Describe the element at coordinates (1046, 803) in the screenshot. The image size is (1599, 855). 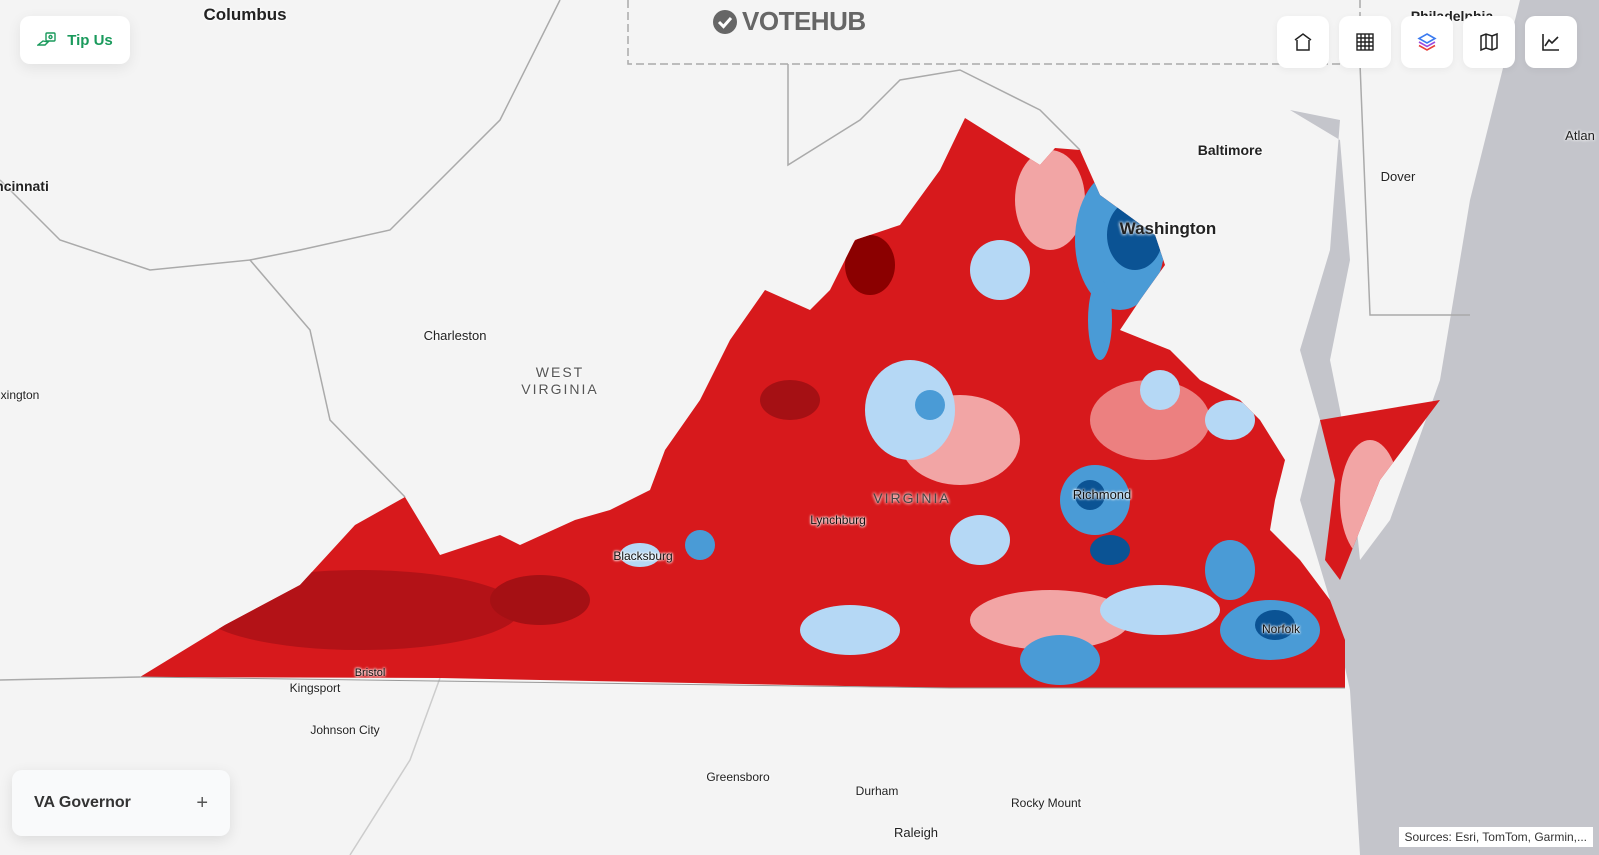
I see `city-label-rocky-mount: Rocky Mount` at that location.